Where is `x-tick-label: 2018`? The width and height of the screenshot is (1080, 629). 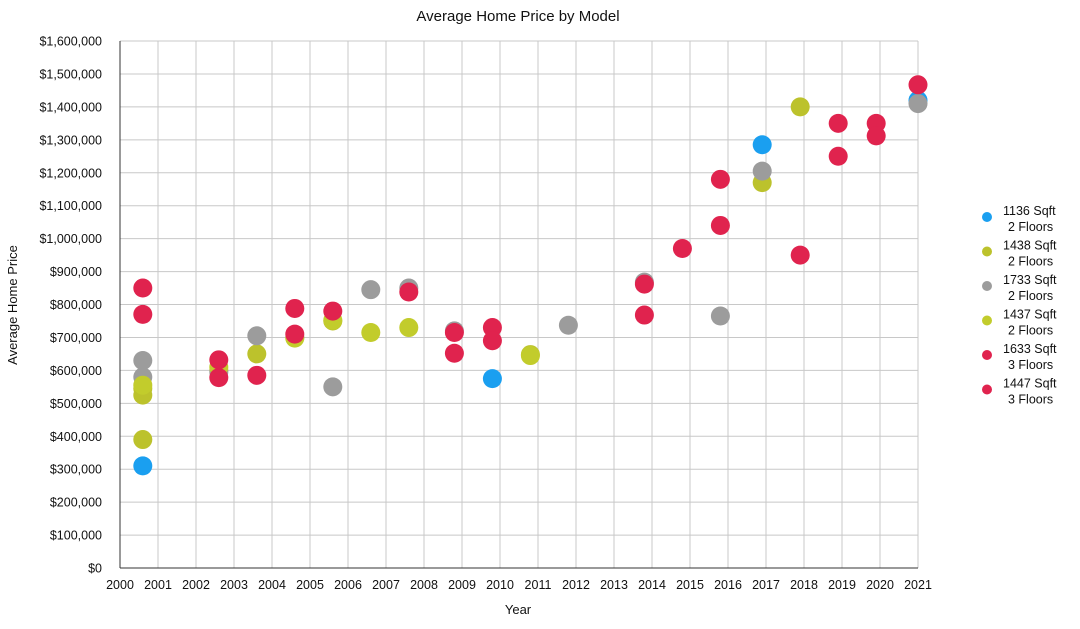 x-tick-label: 2018 is located at coordinates (804, 585).